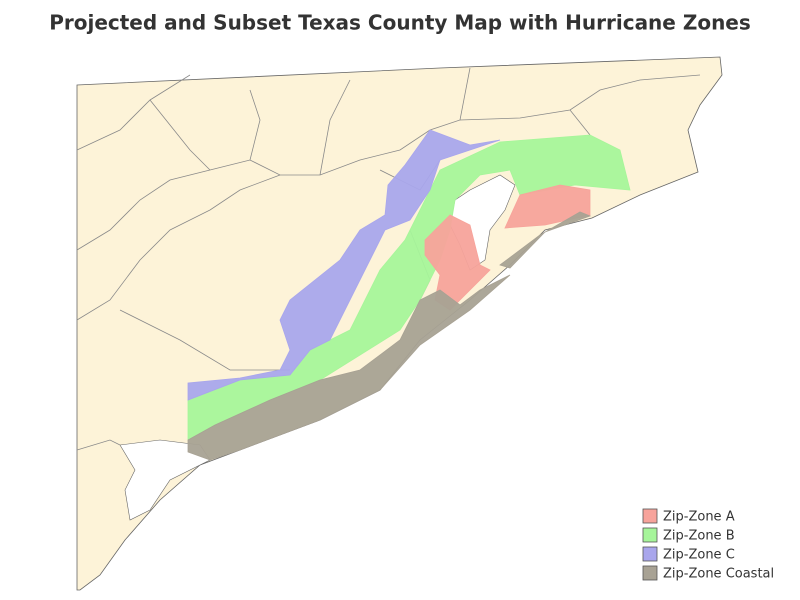 This screenshot has width=800, height=600. I want to click on legend-label: Zip-Zone B, so click(699, 536).